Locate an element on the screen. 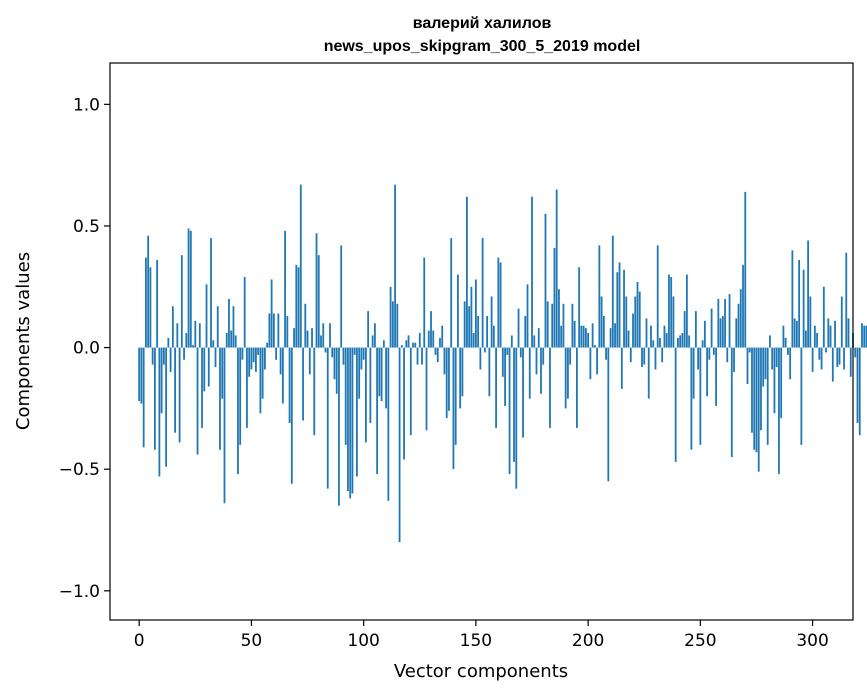 The width and height of the screenshot is (867, 696). x-tick-label: 300 is located at coordinates (812, 641).